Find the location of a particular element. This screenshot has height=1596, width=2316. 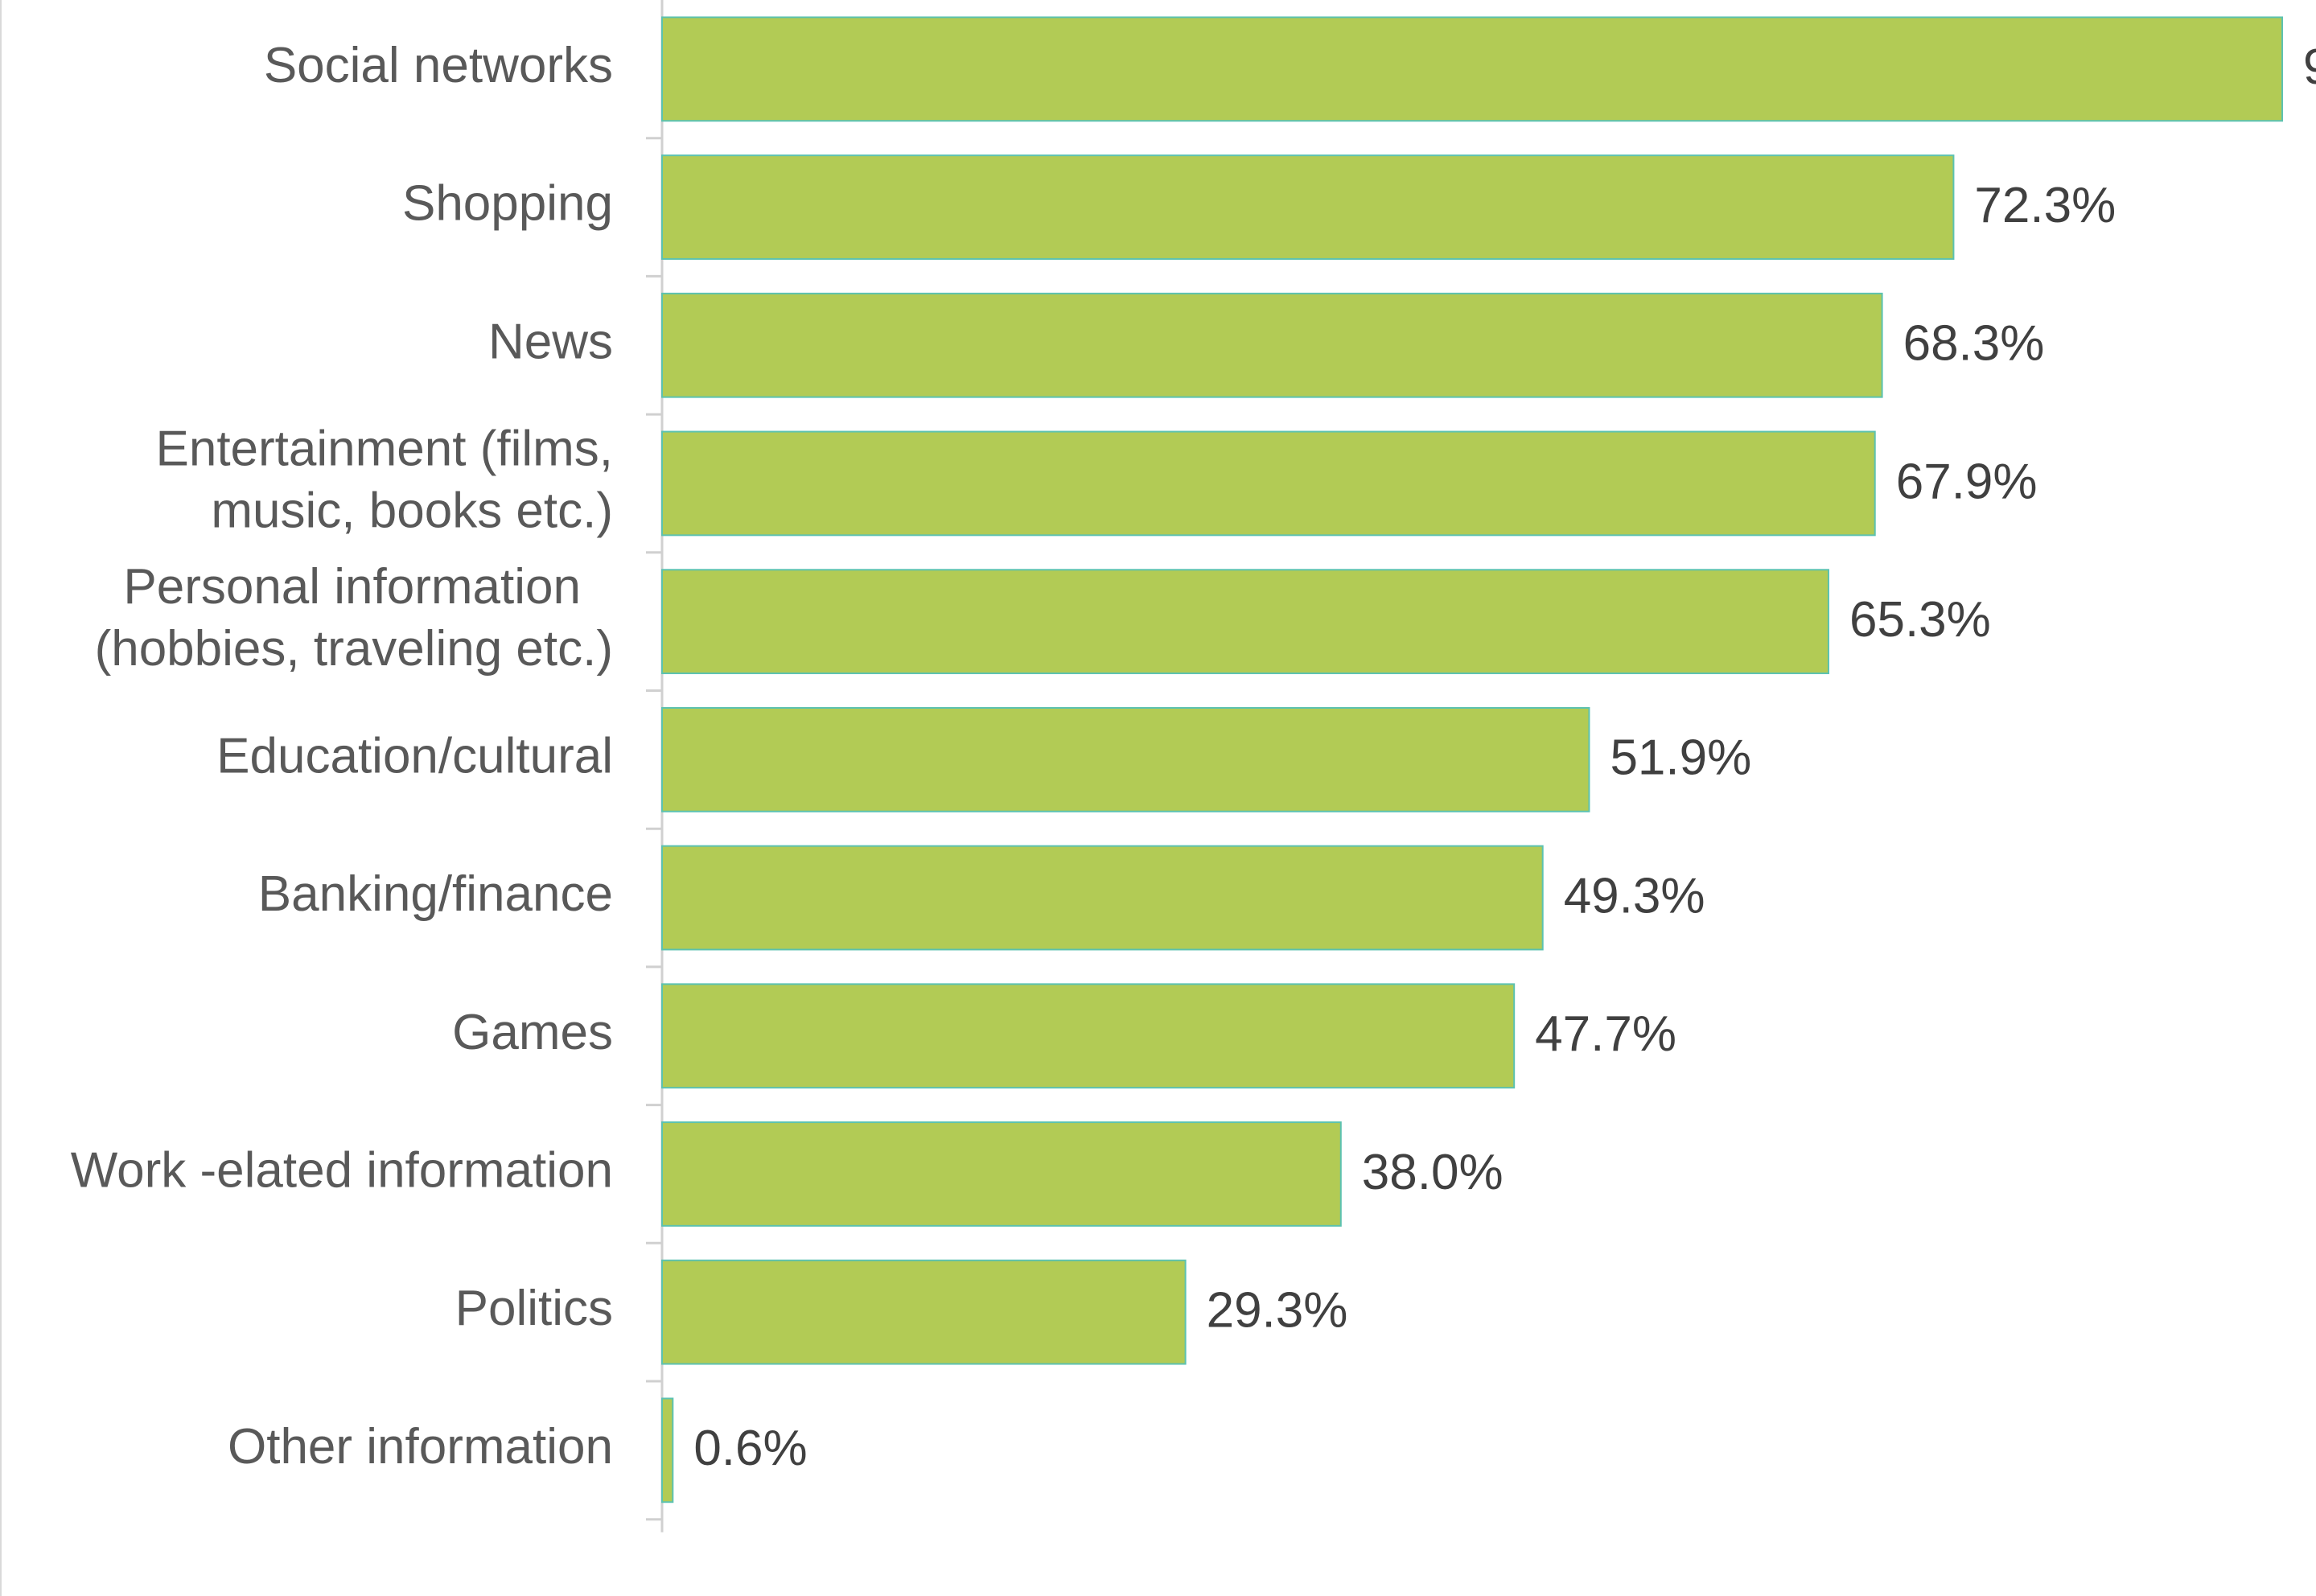

value-label: 67.9% is located at coordinates (1967, 481).